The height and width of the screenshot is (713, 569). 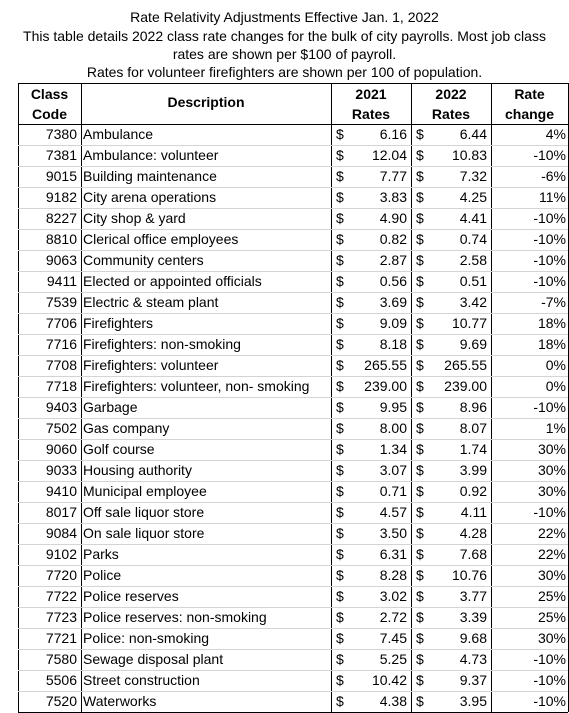 I want to click on rate: 8.18, so click(x=393, y=344).